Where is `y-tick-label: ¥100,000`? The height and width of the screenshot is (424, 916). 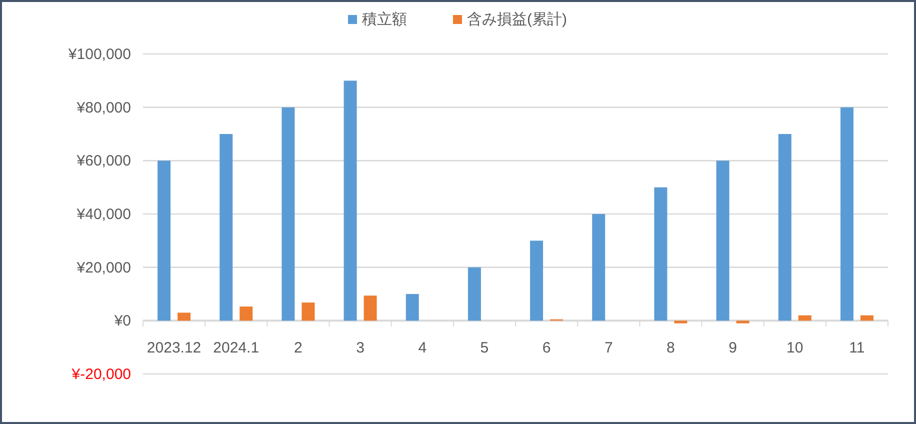 y-tick-label: ¥100,000 is located at coordinates (99, 54).